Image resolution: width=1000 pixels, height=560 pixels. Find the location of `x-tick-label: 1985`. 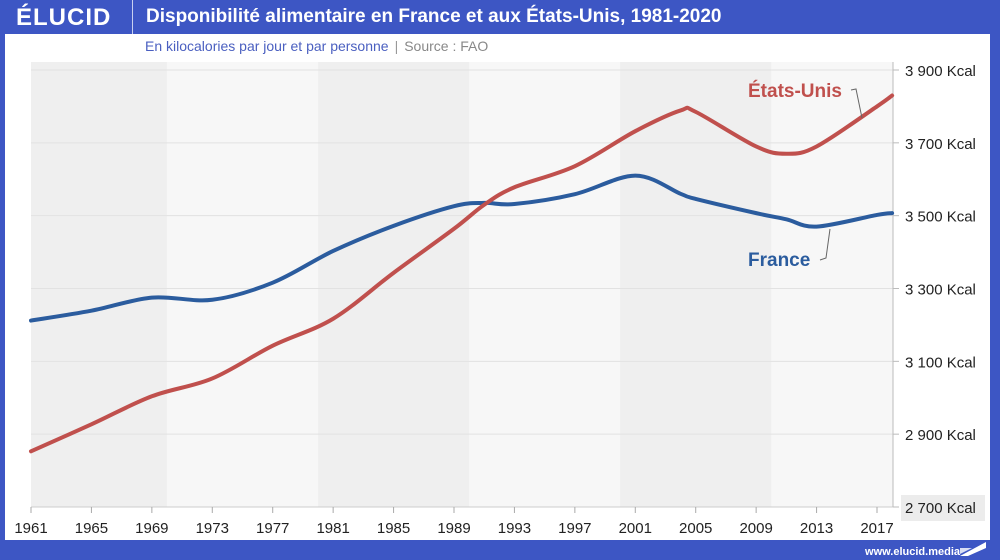

x-tick-label: 1985 is located at coordinates (393, 528).